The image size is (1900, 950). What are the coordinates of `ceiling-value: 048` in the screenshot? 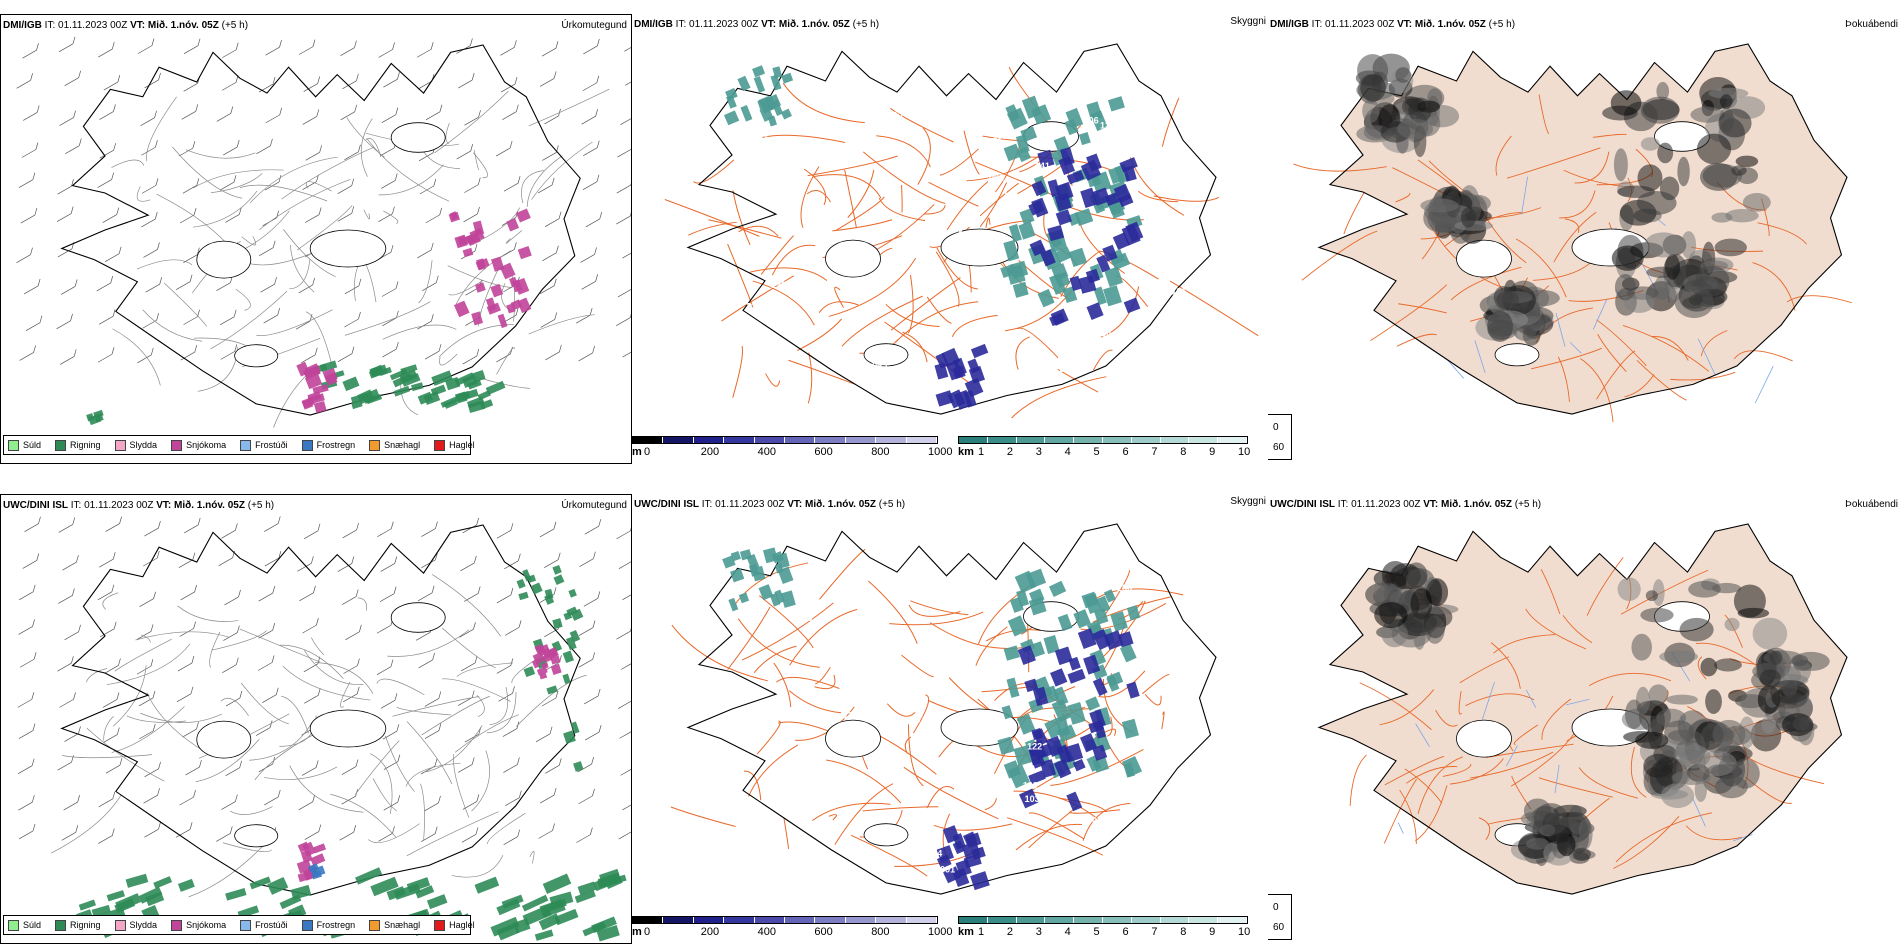 It's located at (816, 253).